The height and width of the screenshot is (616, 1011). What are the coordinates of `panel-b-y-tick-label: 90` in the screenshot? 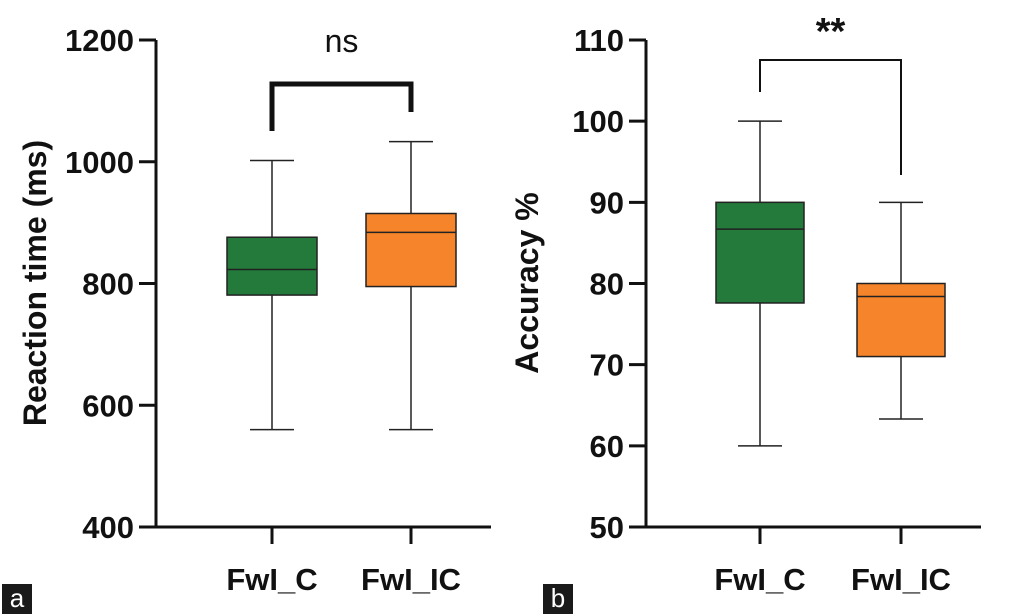 It's located at (607, 202).